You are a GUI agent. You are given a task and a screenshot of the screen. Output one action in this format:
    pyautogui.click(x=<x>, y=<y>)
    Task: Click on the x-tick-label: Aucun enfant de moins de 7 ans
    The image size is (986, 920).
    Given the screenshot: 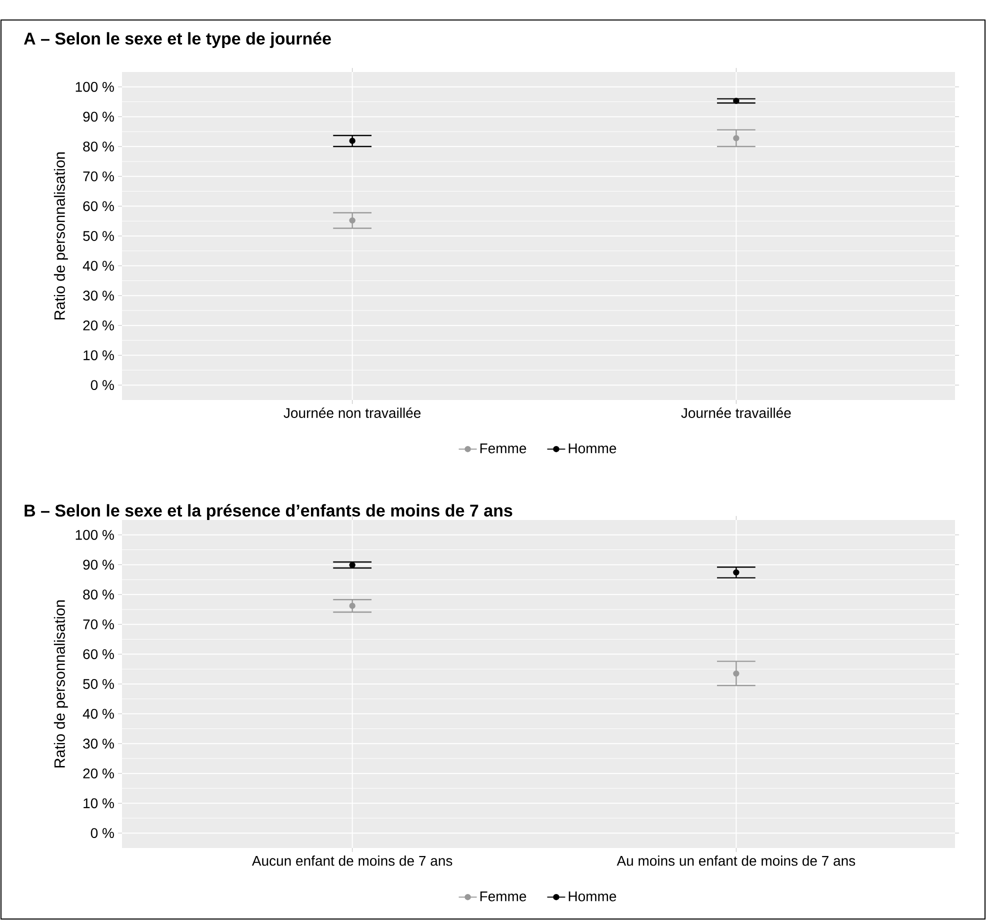 What is the action you would take?
    pyautogui.click(x=352, y=861)
    